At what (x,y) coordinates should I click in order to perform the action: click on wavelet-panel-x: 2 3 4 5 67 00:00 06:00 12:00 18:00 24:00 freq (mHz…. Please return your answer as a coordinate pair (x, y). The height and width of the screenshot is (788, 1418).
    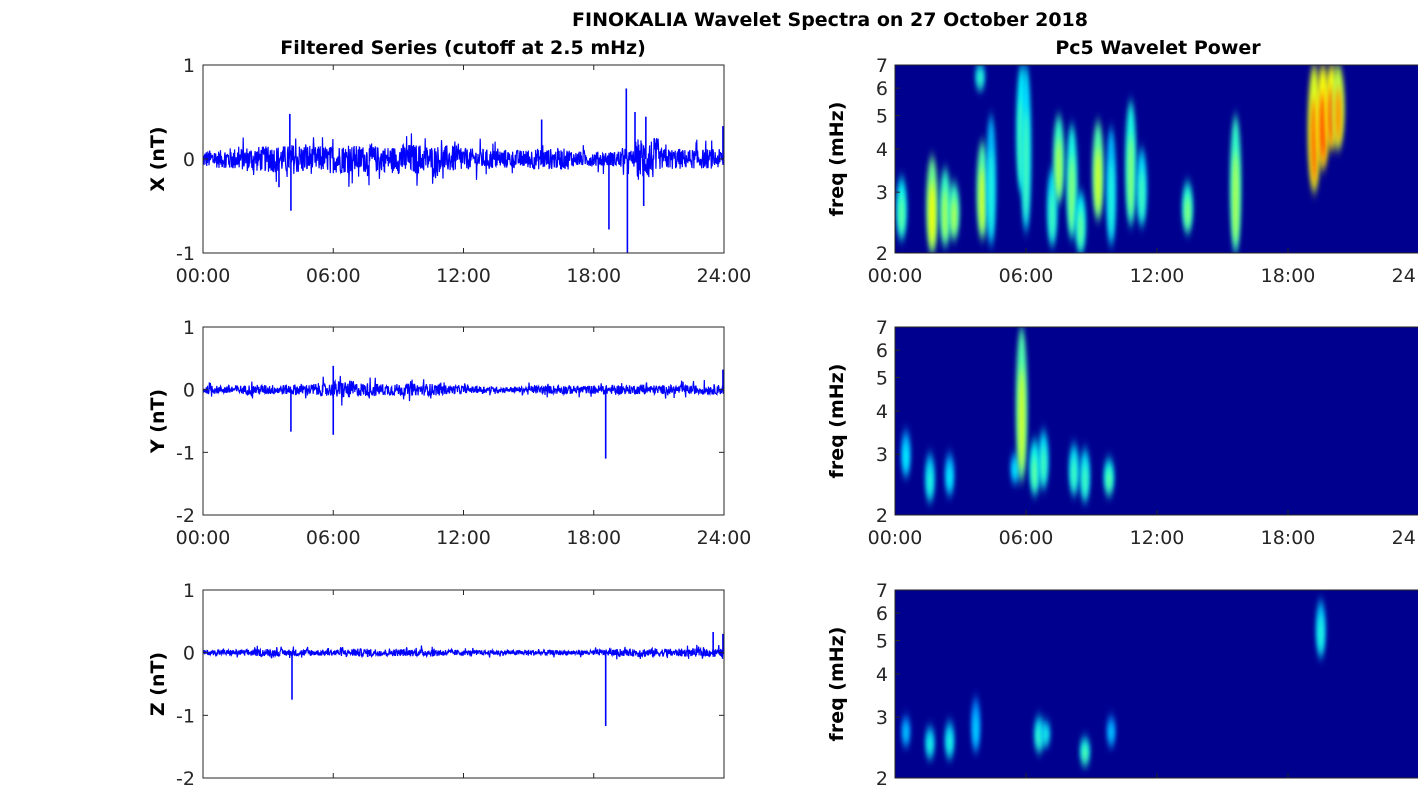
    Looking at the image, I should click on (1122, 171).